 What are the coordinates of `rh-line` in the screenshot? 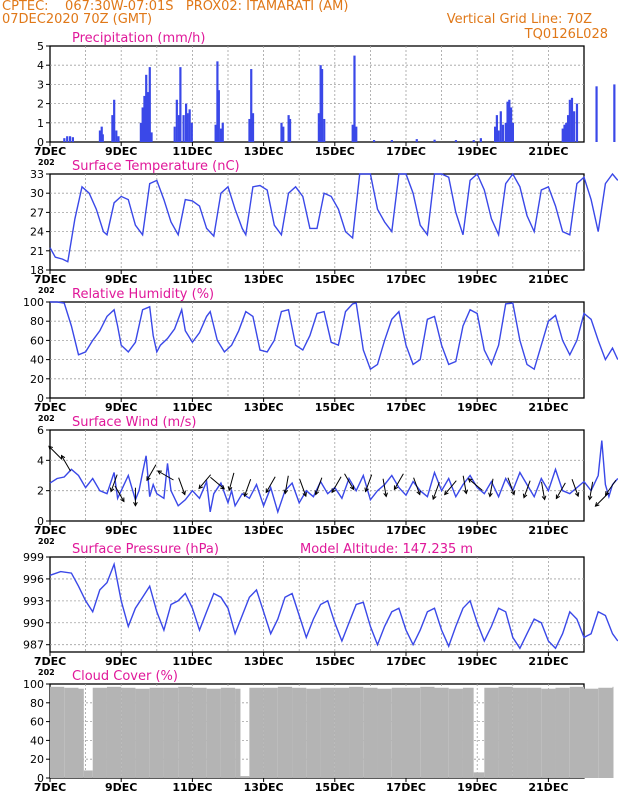 It's located at (334, 336).